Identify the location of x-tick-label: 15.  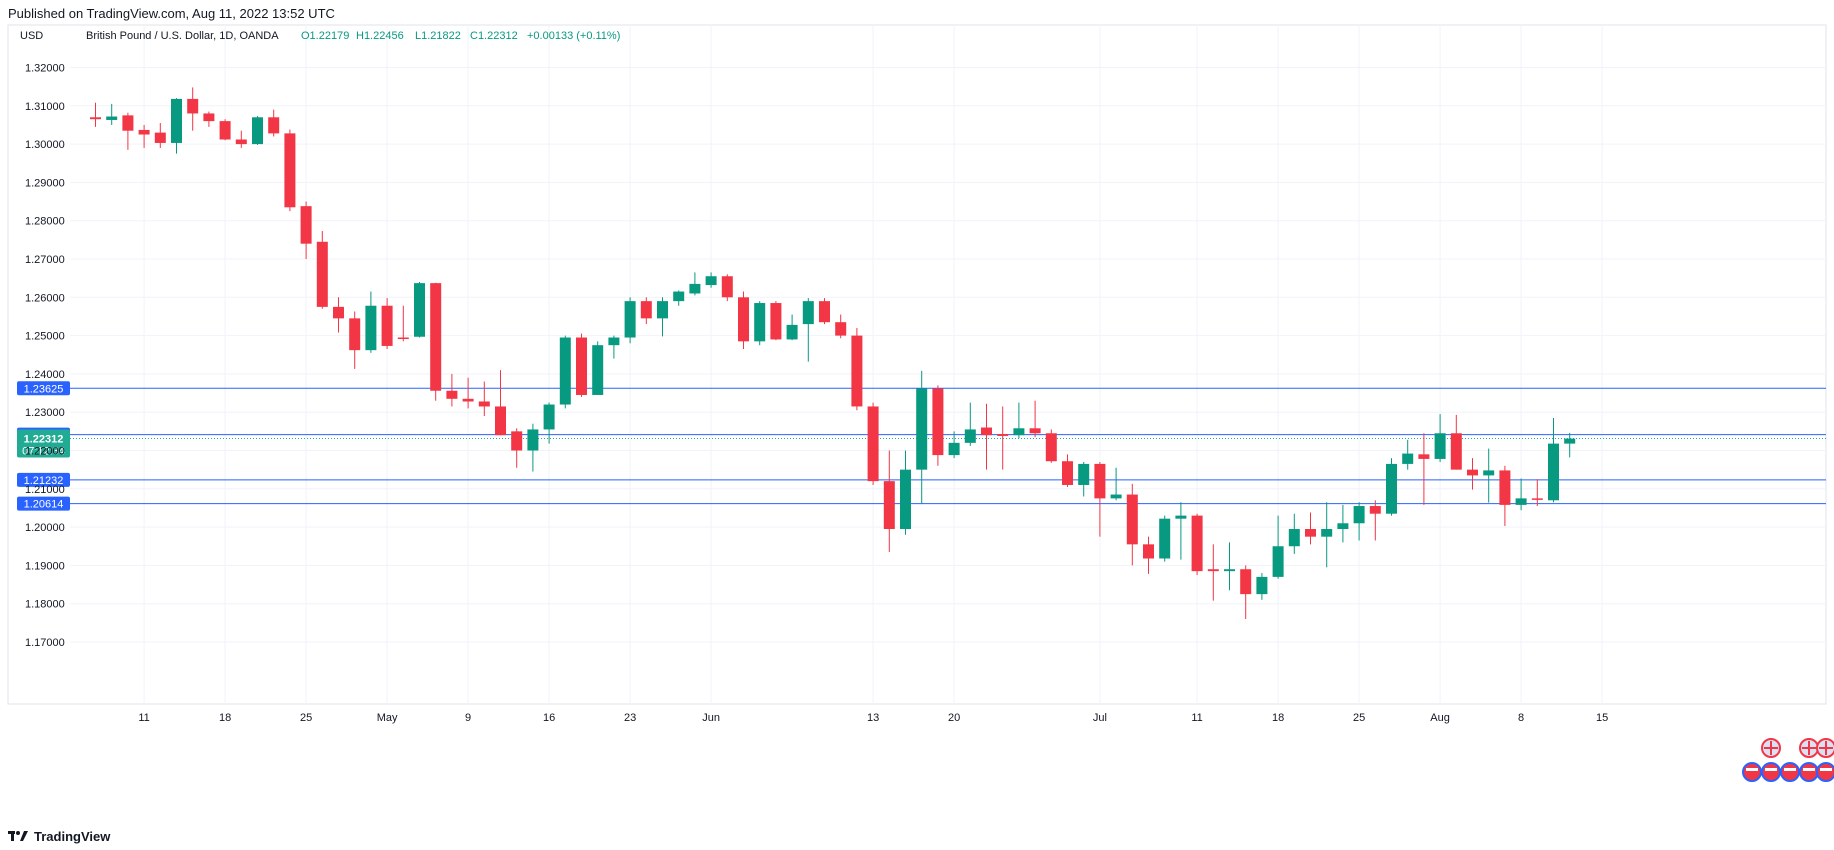
(1602, 718).